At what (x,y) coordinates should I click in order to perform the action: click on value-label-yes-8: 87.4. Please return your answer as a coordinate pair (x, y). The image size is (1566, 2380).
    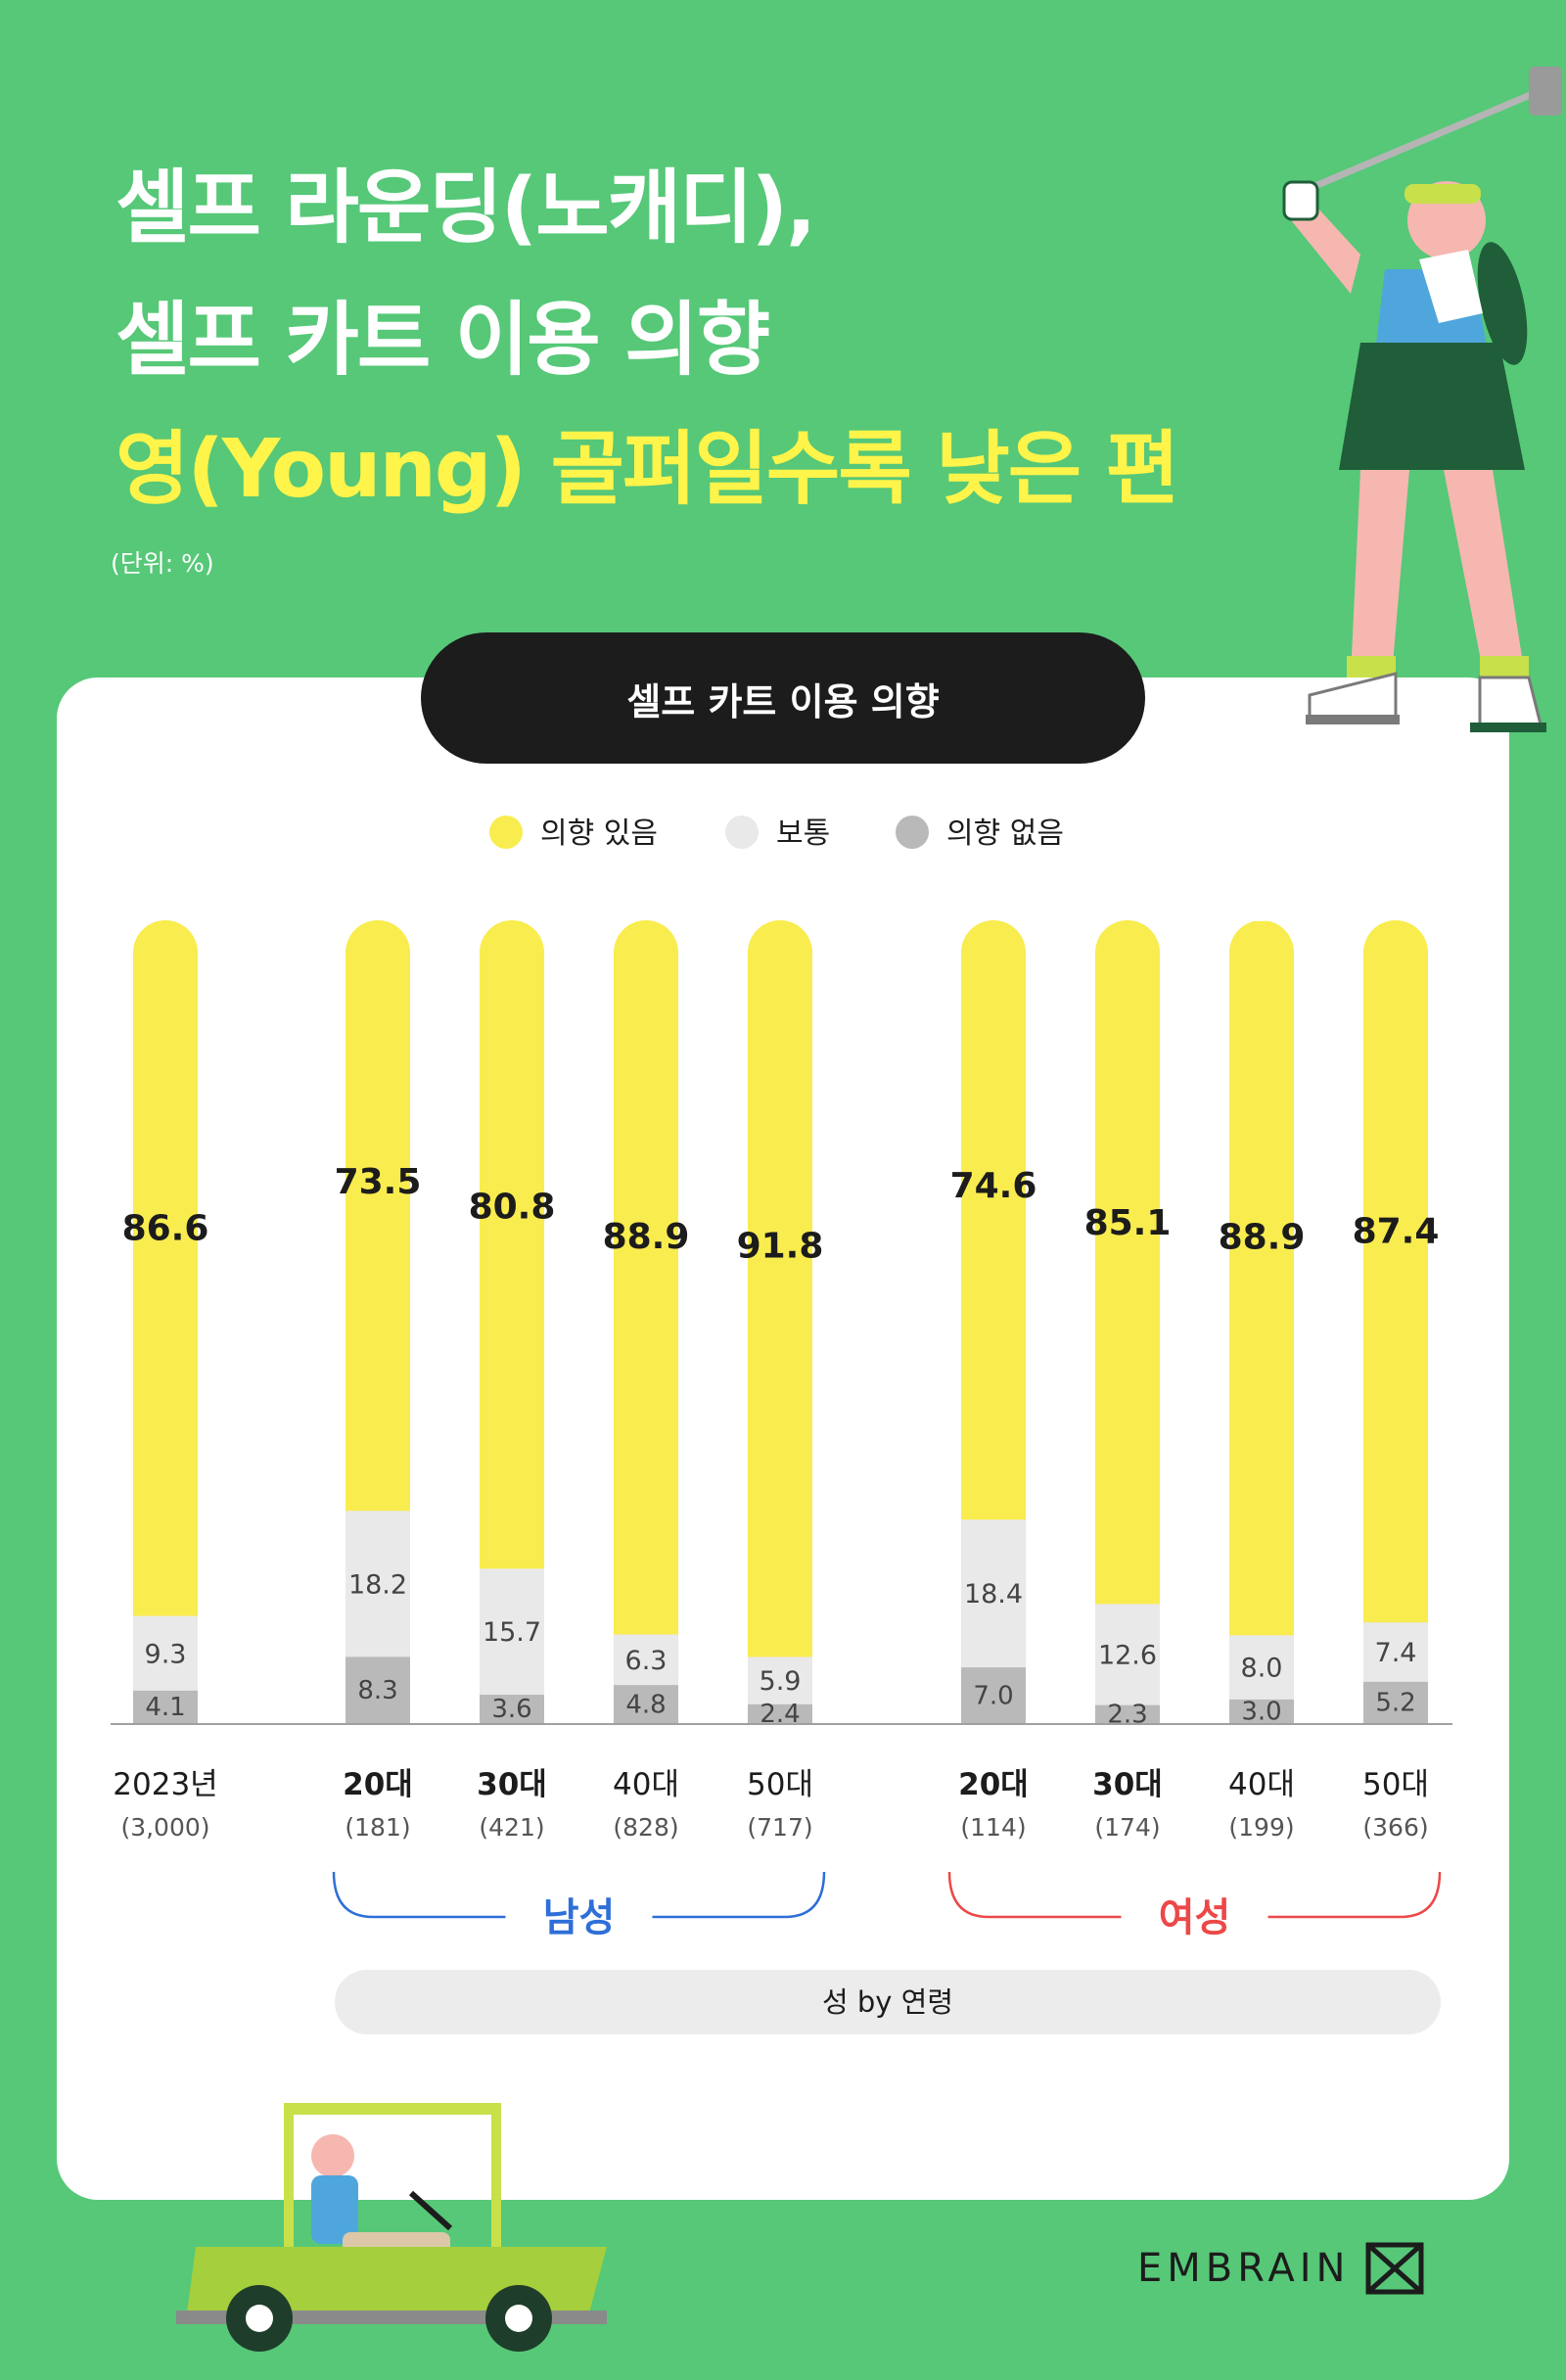
    Looking at the image, I should click on (1396, 1231).